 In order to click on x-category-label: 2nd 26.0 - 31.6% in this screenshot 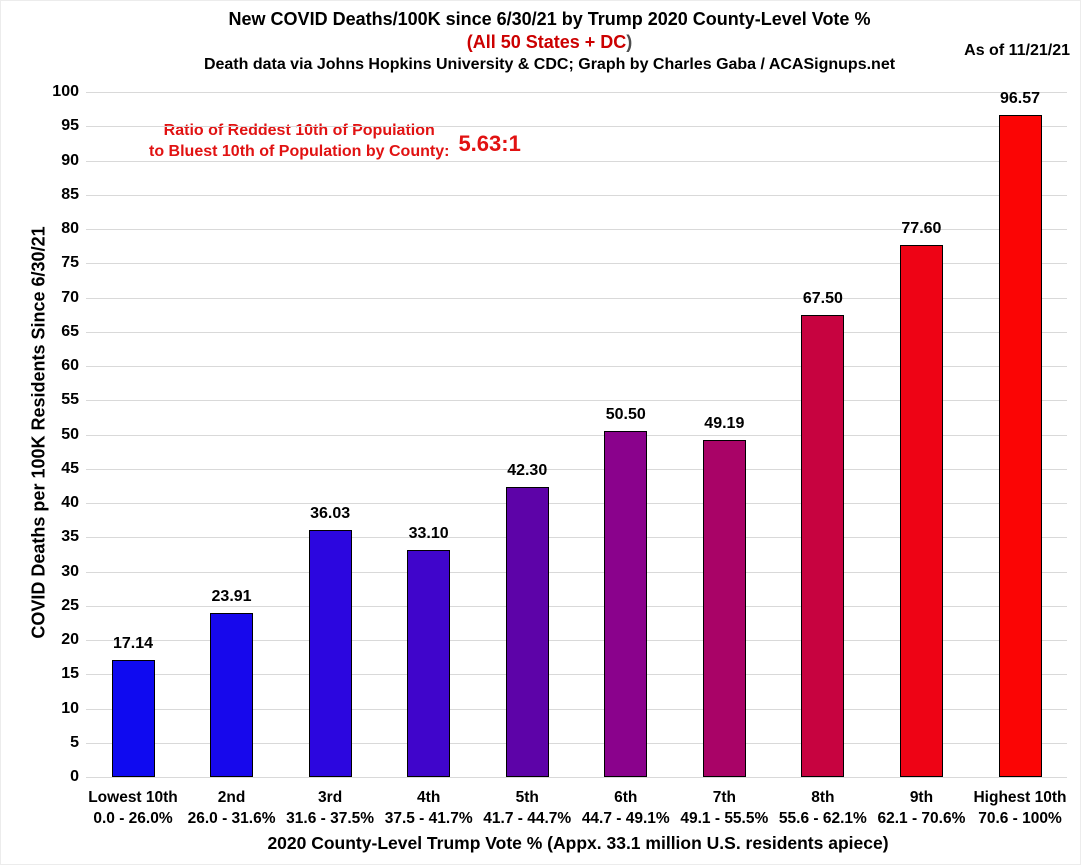, I will do `click(232, 808)`.